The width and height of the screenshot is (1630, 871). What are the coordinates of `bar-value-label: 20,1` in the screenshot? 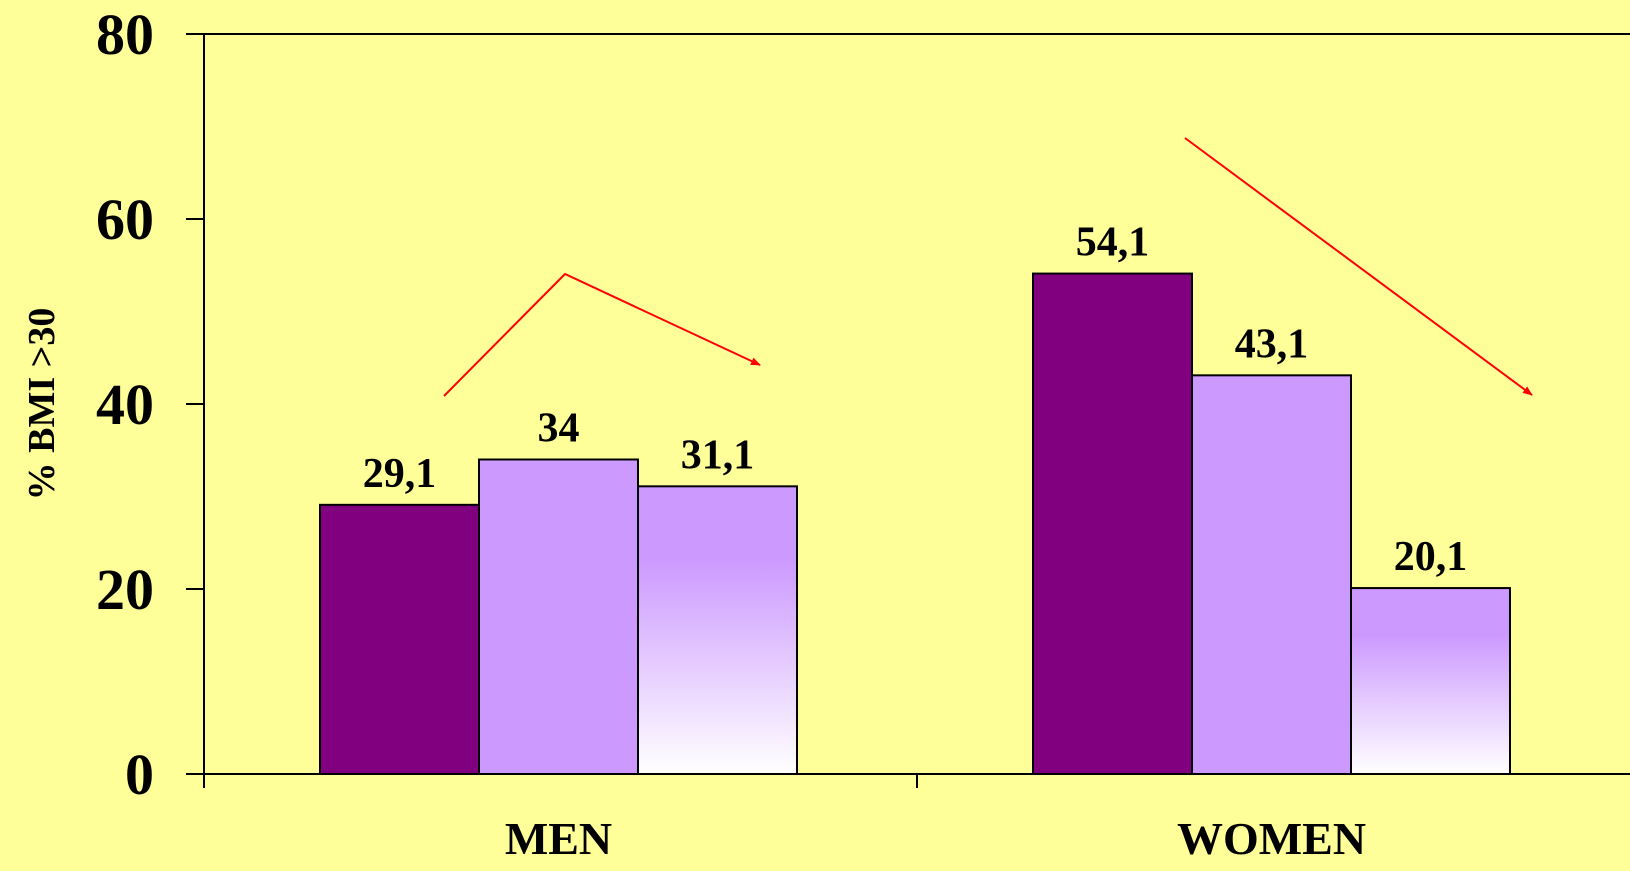 It's located at (1431, 557).